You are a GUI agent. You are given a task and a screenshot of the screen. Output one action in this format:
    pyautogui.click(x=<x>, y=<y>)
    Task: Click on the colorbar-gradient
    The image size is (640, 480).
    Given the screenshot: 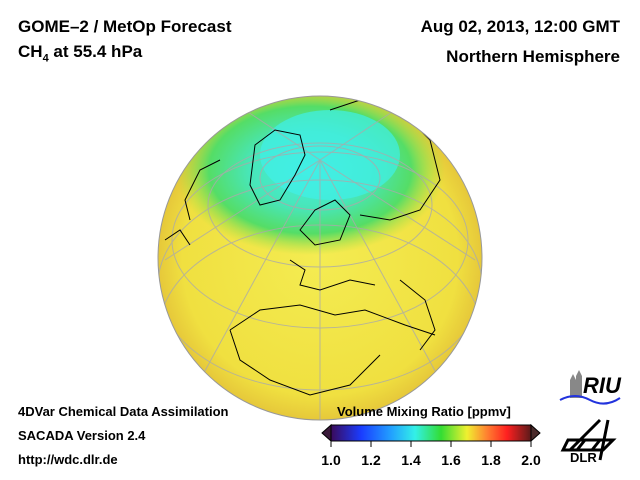 What is the action you would take?
    pyautogui.click(x=431, y=433)
    